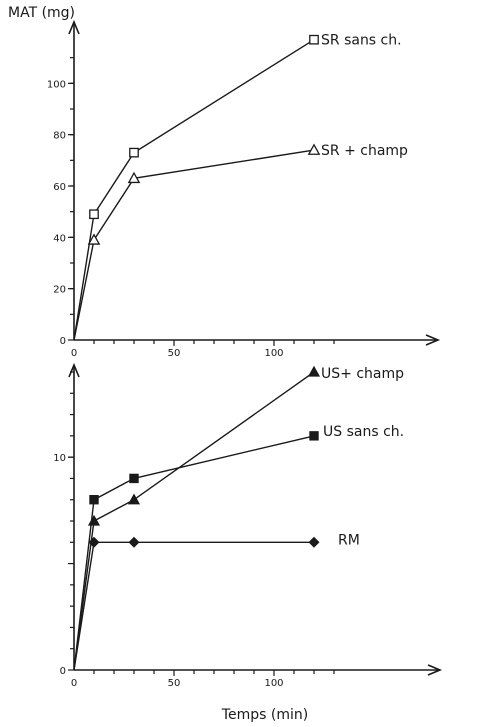 Image resolution: width=479 pixels, height=727 pixels. What do you see at coordinates (193, 606) in the screenshot?
I see `series-line-rm` at bounding box center [193, 606].